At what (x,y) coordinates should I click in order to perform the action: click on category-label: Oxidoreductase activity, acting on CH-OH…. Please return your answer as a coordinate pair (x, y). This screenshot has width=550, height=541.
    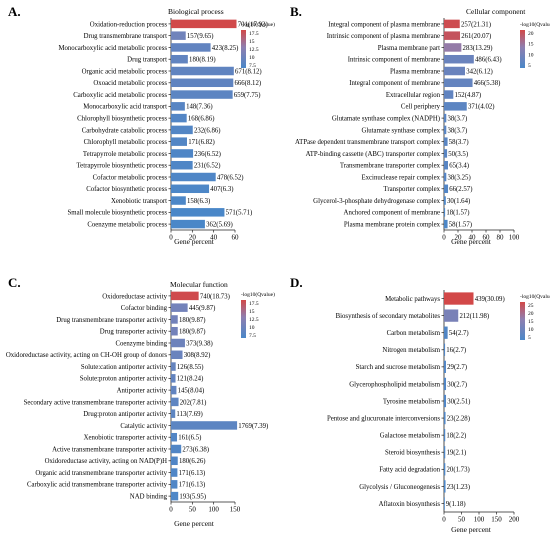
    Looking at the image, I should click on (86, 355).